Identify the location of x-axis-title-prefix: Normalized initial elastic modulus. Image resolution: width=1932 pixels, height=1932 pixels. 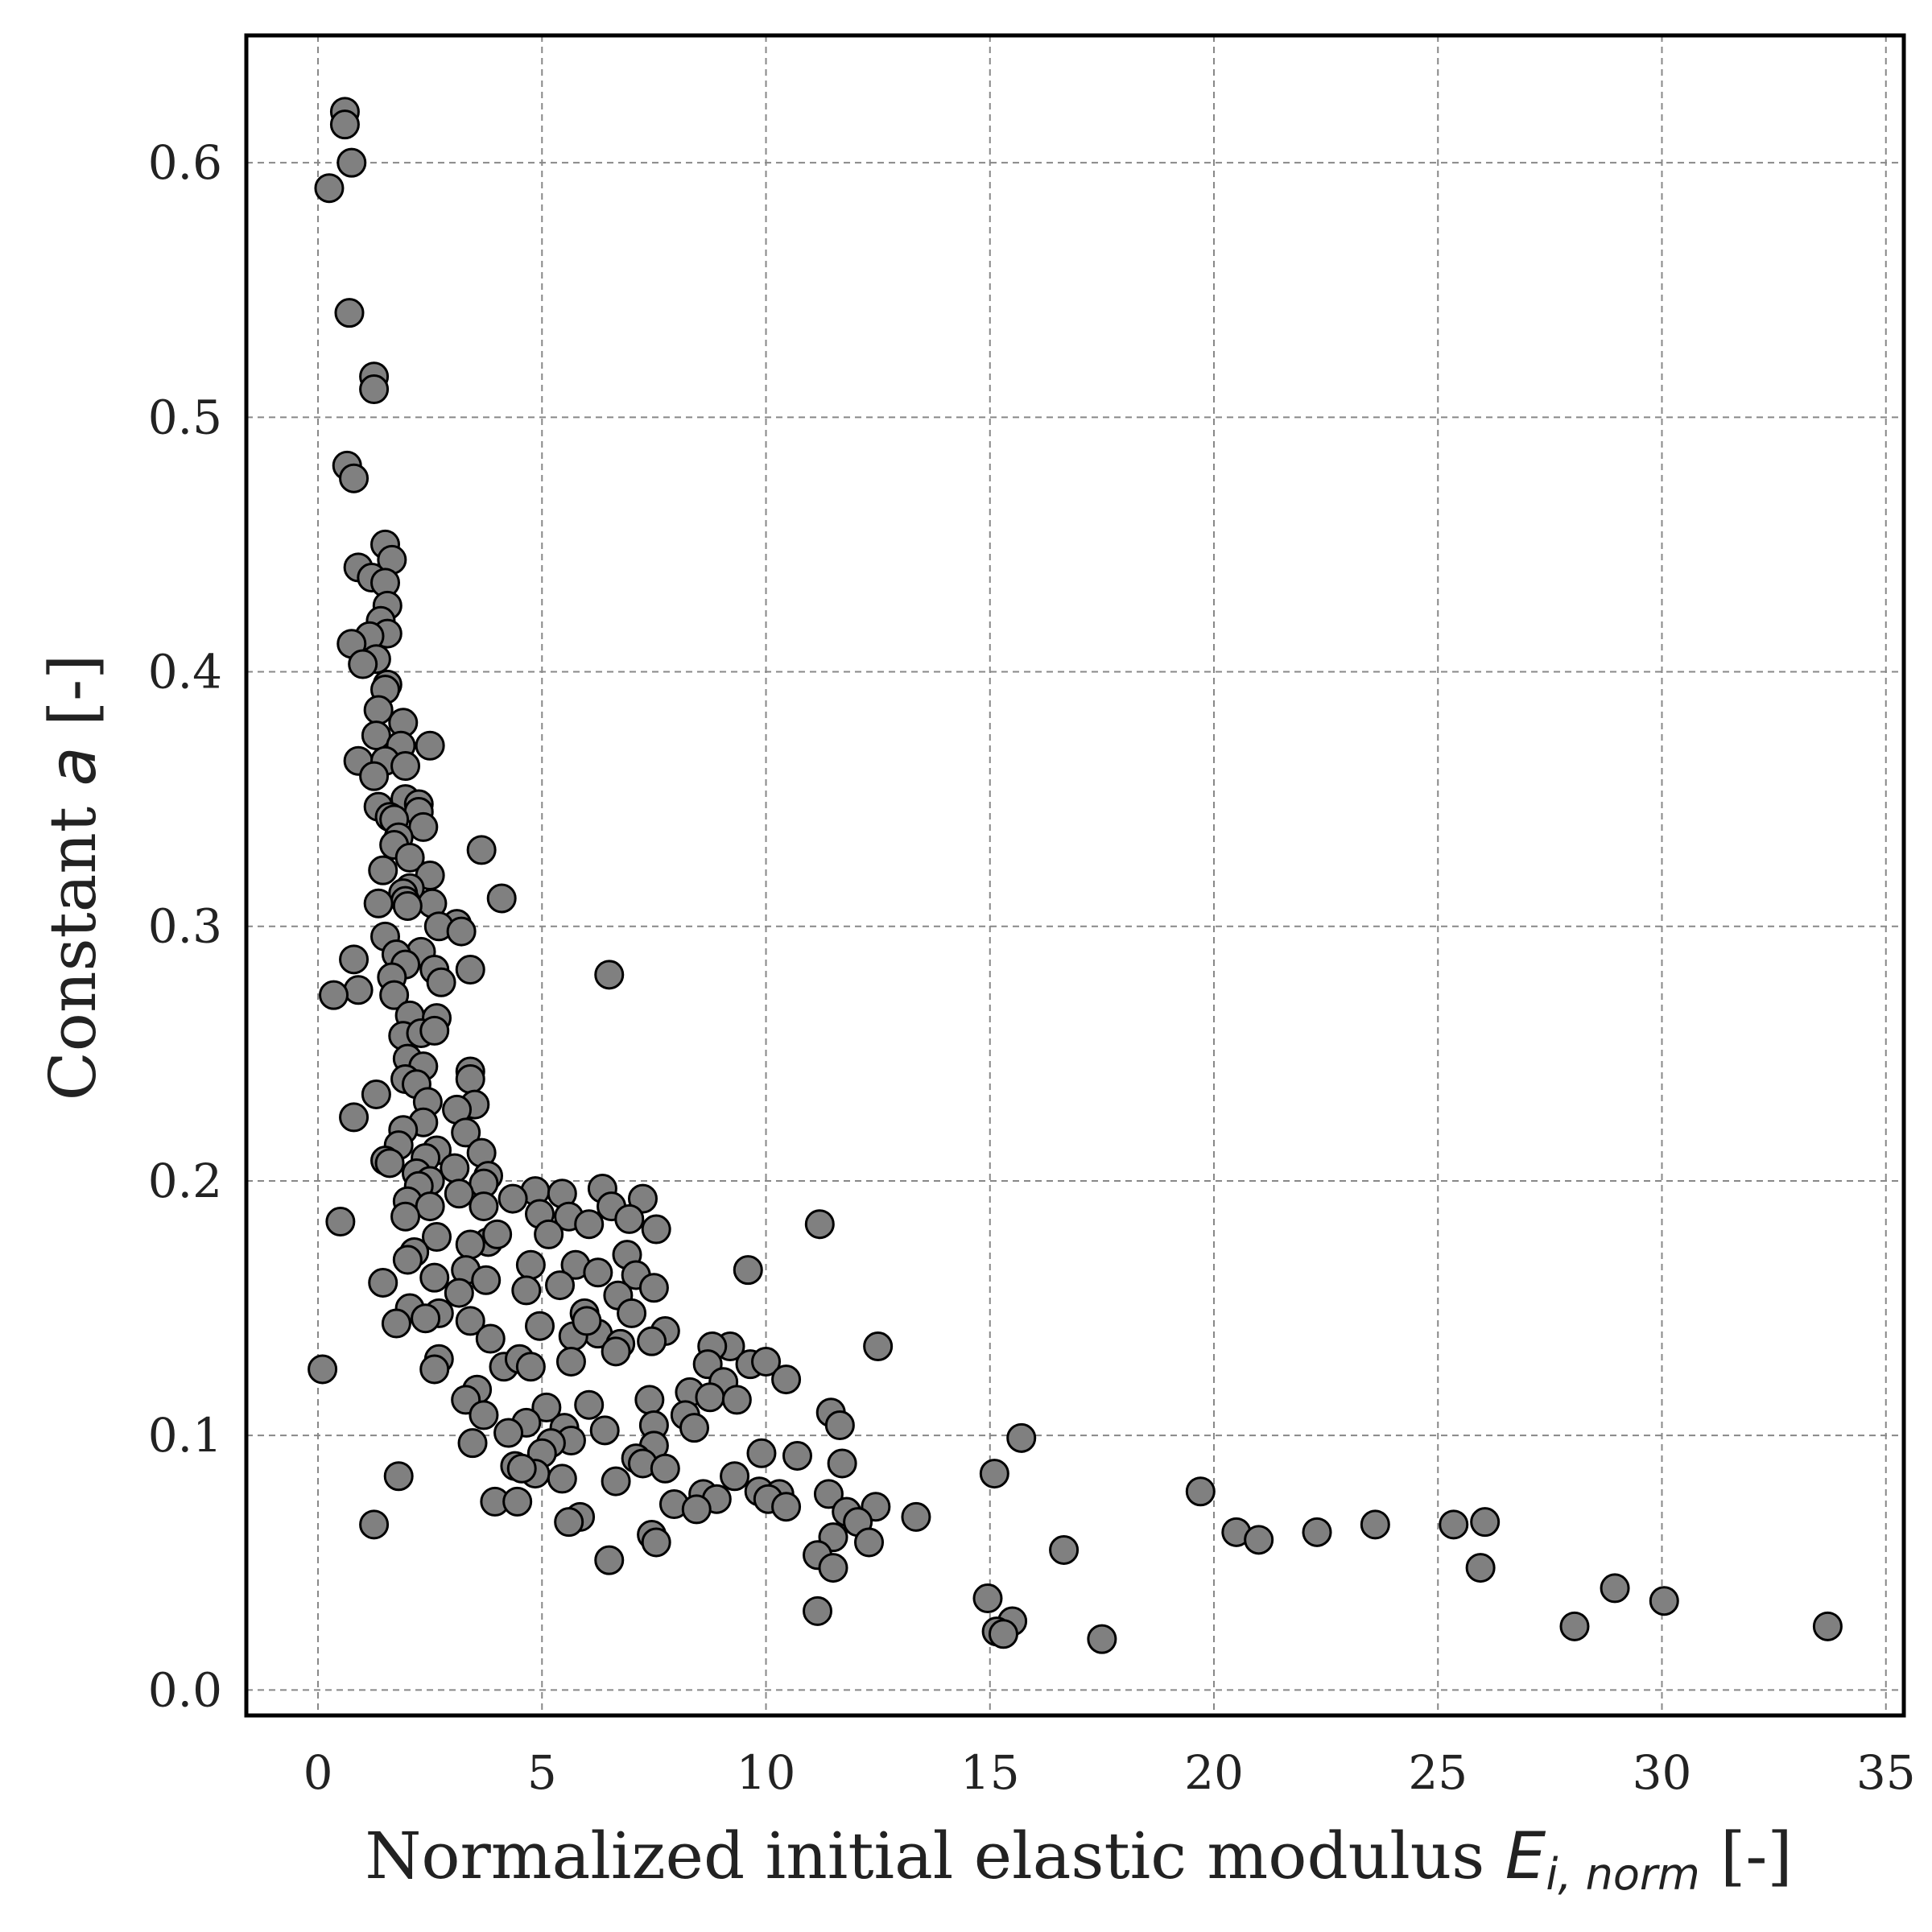
(935, 1855).